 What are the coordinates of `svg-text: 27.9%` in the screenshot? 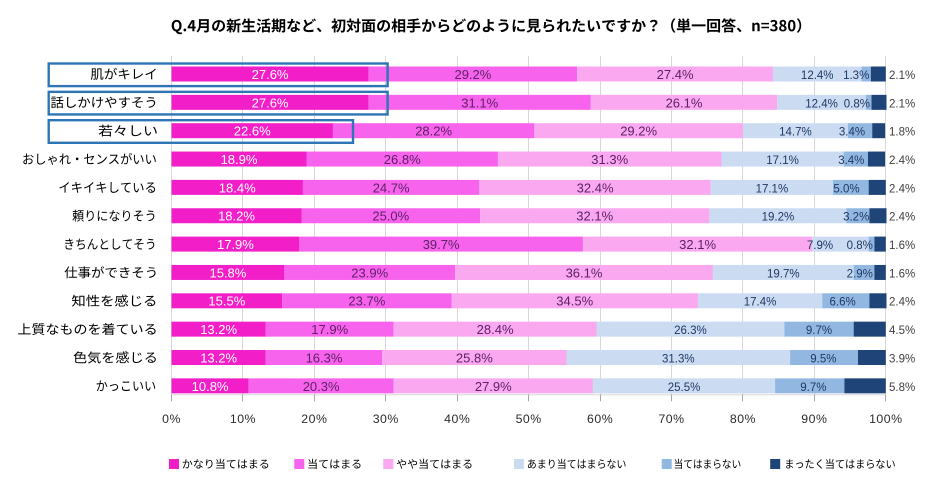 It's located at (493, 386).